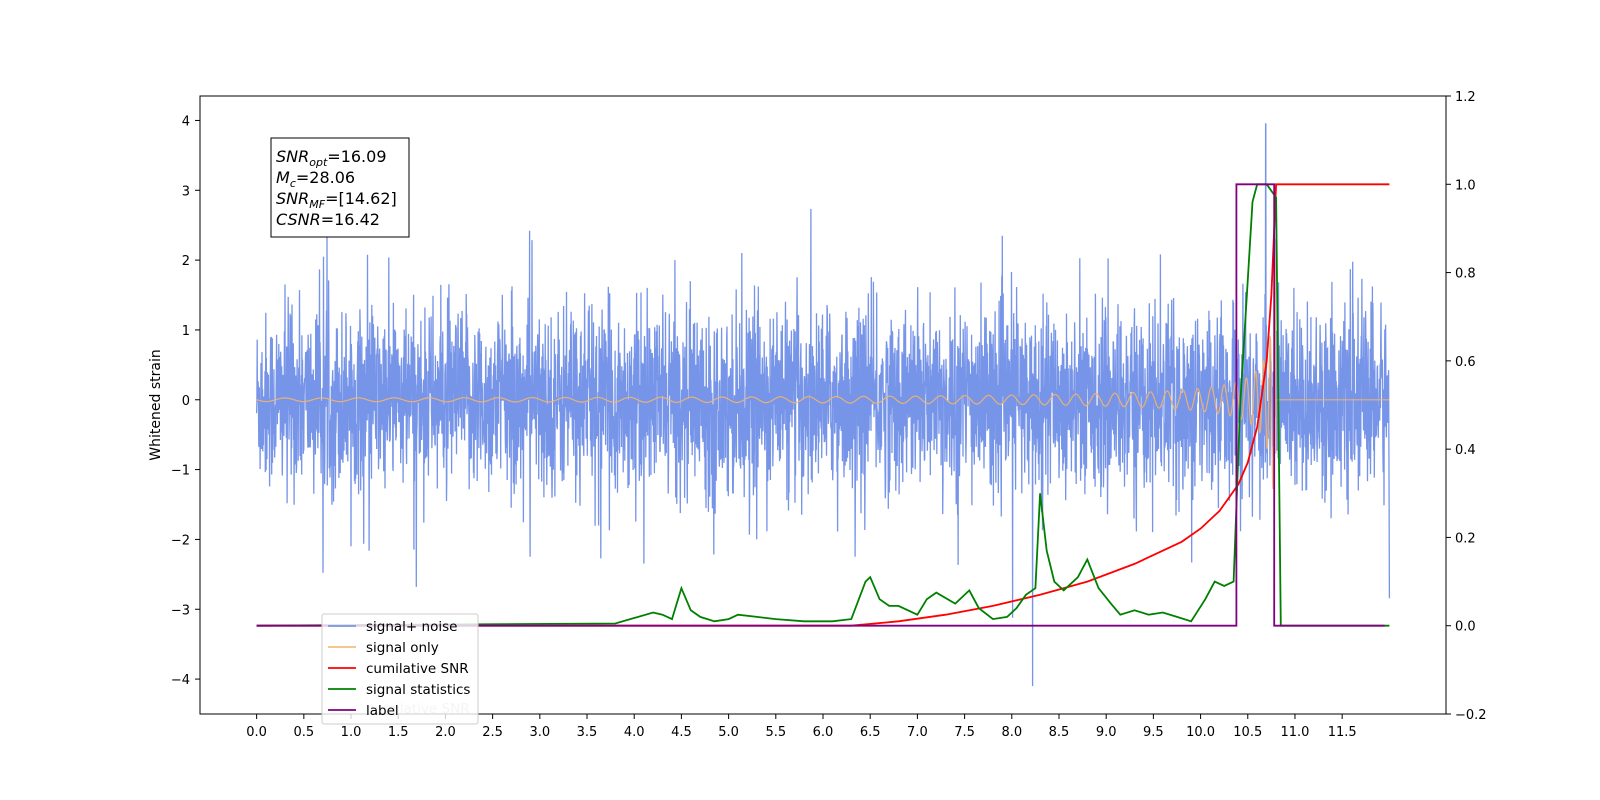 This screenshot has height=800, width=1600. I want to click on x-tick-label: 0.0, so click(256, 732).